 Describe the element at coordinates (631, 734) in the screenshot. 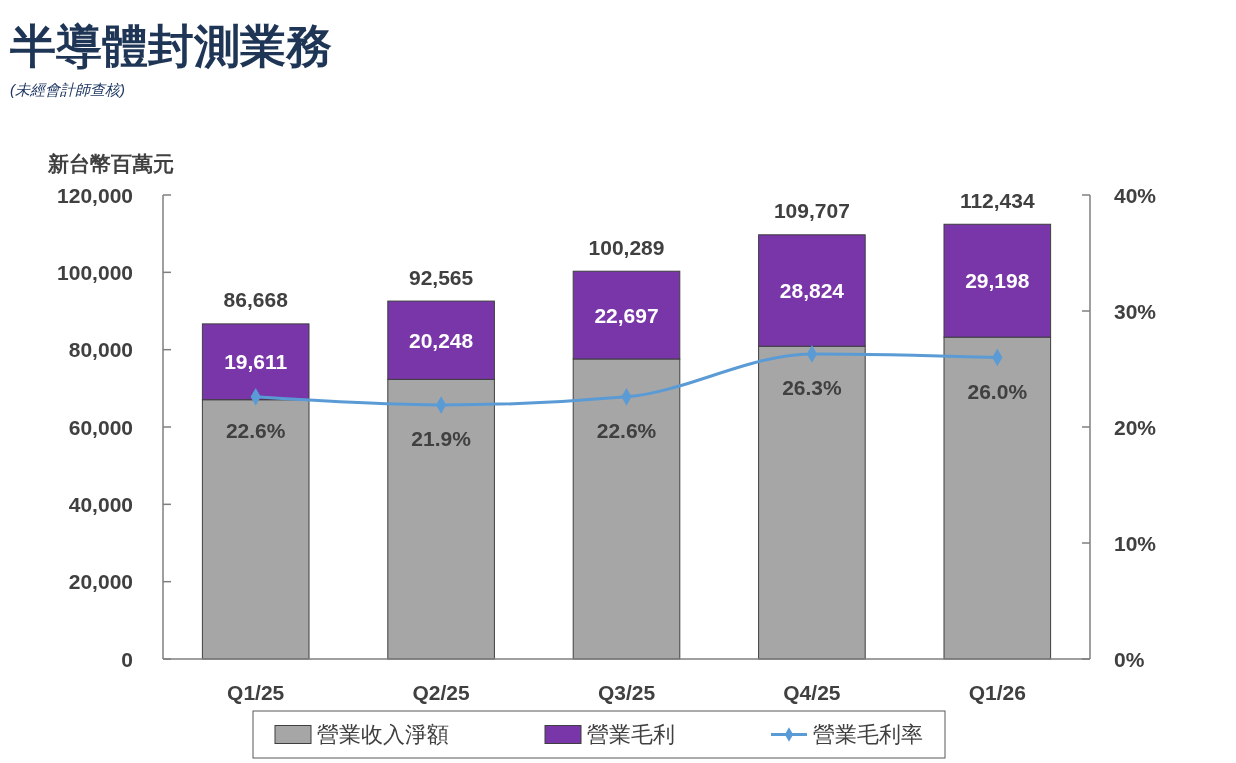

I see `legend-label: 營業毛利` at that location.